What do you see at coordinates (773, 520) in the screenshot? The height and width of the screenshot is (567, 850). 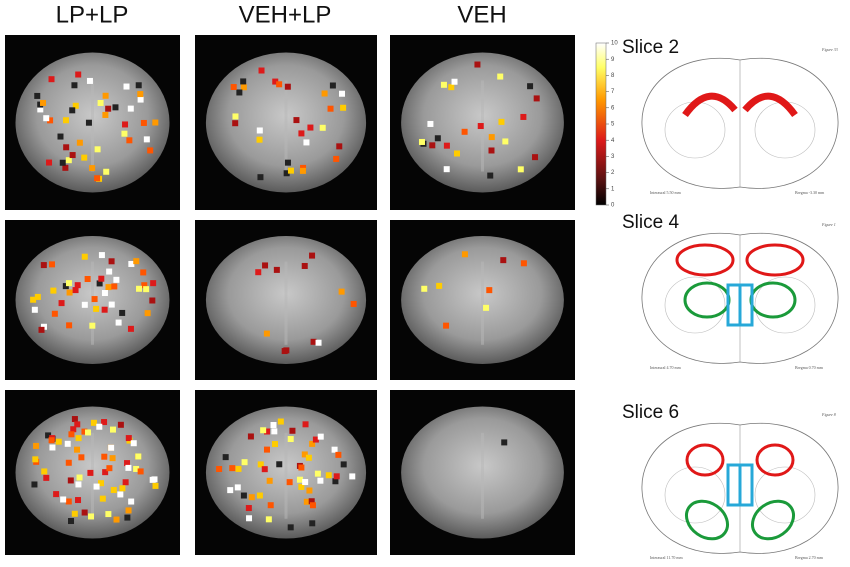 I see `roi-green` at bounding box center [773, 520].